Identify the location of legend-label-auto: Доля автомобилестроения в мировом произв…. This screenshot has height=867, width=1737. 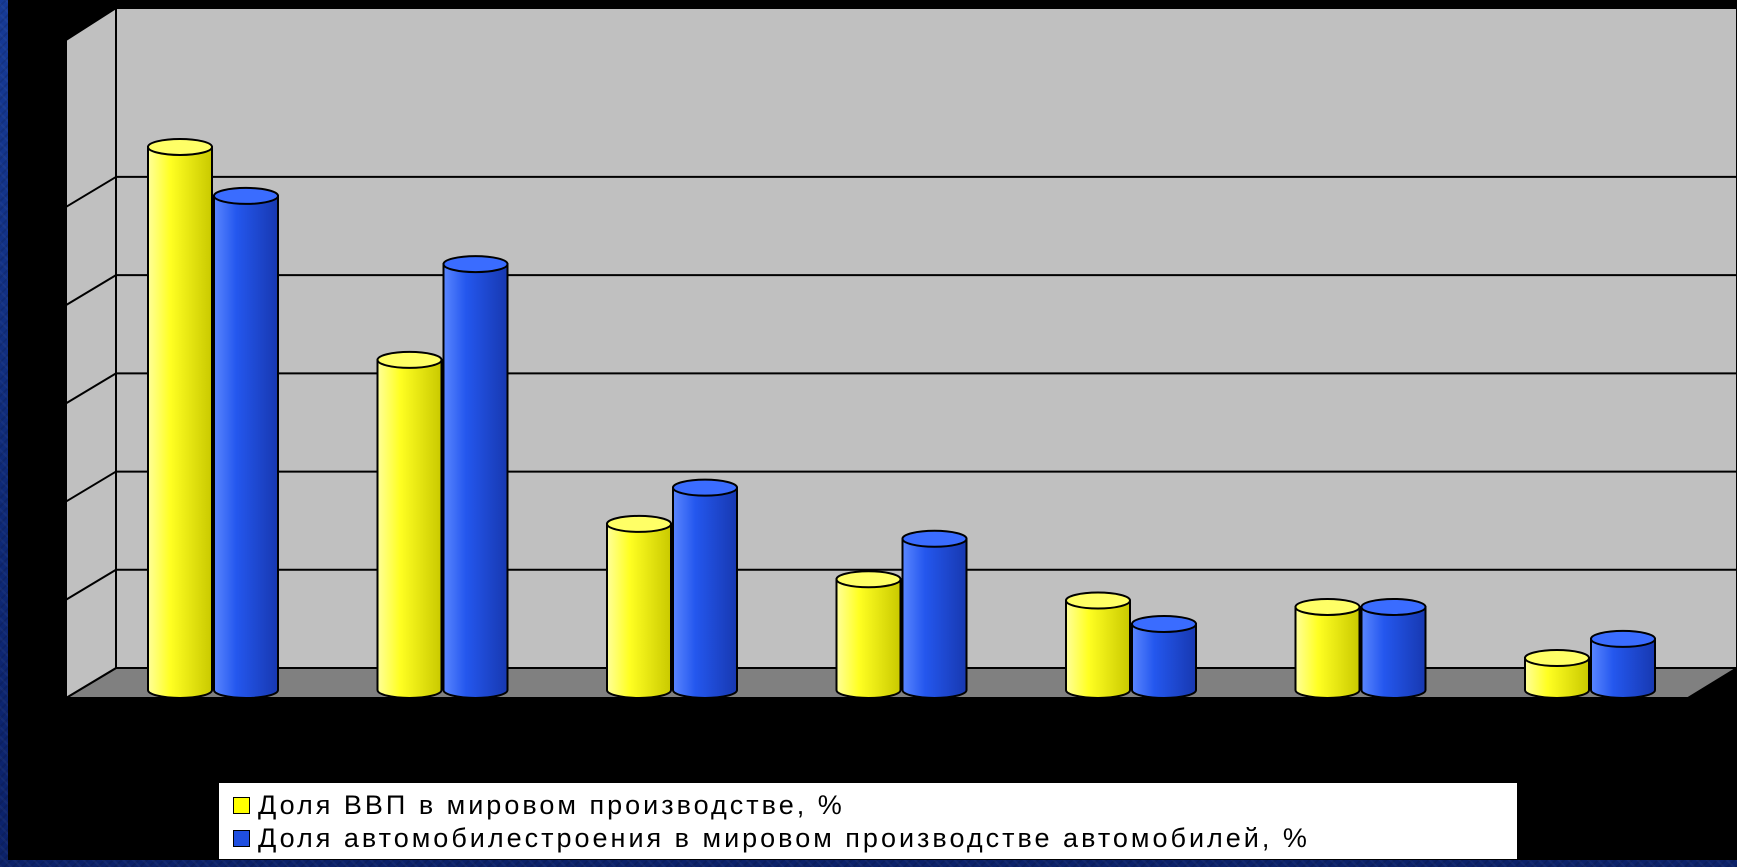
(784, 838).